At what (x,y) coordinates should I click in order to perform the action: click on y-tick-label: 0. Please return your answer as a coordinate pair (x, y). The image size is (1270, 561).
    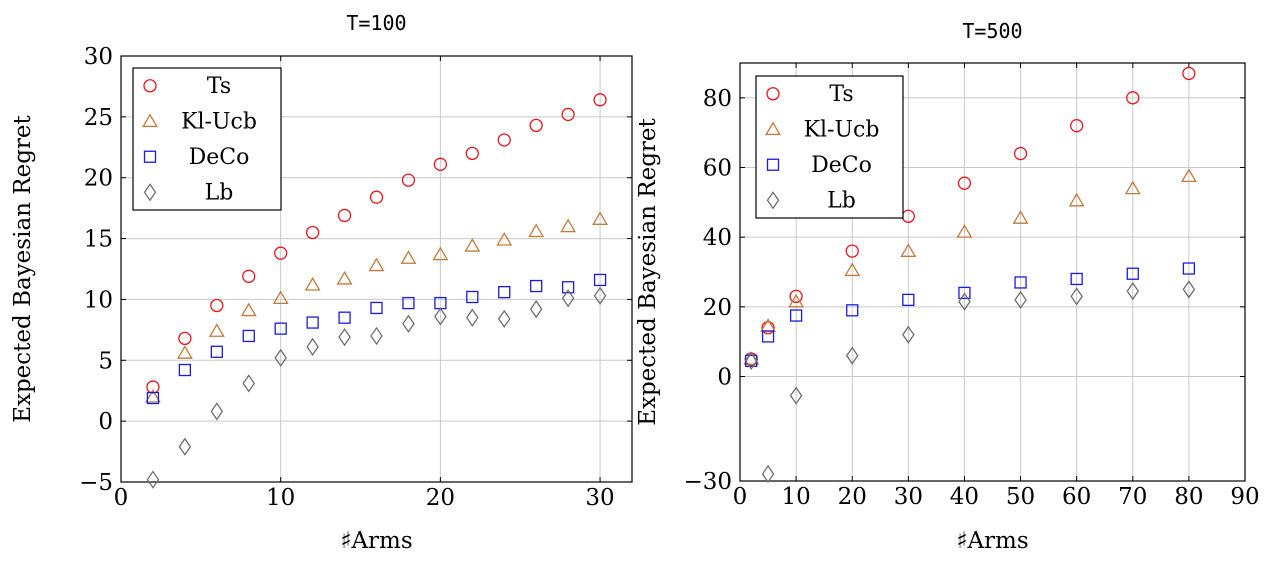
    Looking at the image, I should click on (724, 378).